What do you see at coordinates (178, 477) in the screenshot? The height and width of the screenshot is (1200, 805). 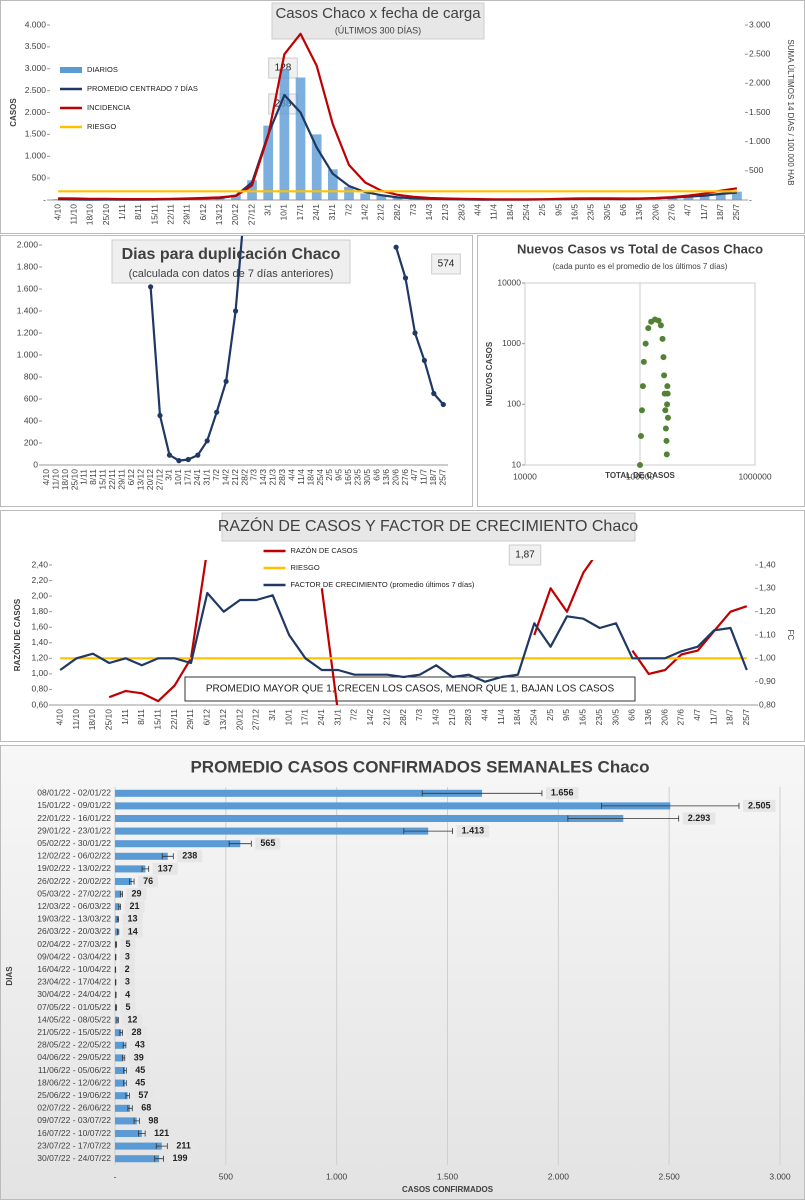 I see `x-tick-label: 10/1` at bounding box center [178, 477].